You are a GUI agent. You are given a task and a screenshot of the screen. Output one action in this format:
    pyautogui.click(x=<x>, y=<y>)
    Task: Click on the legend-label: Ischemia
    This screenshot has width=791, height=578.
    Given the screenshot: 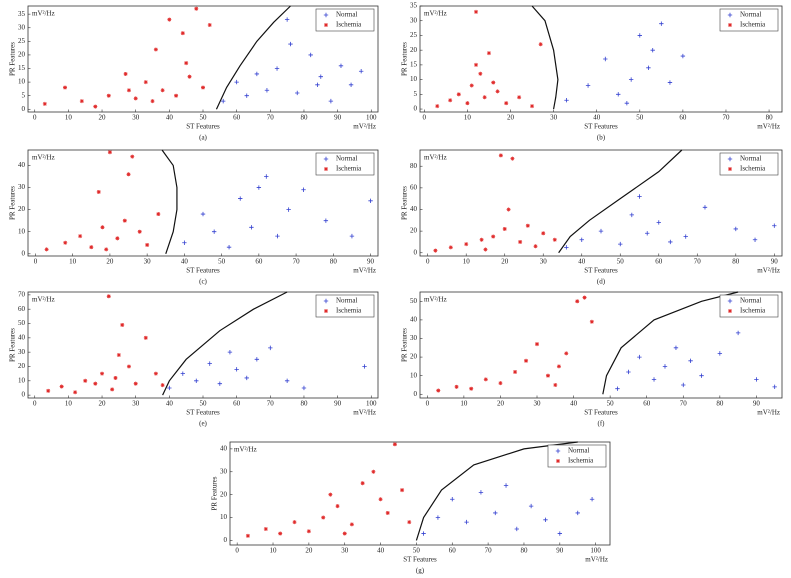 What is the action you would take?
    pyautogui.click(x=349, y=25)
    